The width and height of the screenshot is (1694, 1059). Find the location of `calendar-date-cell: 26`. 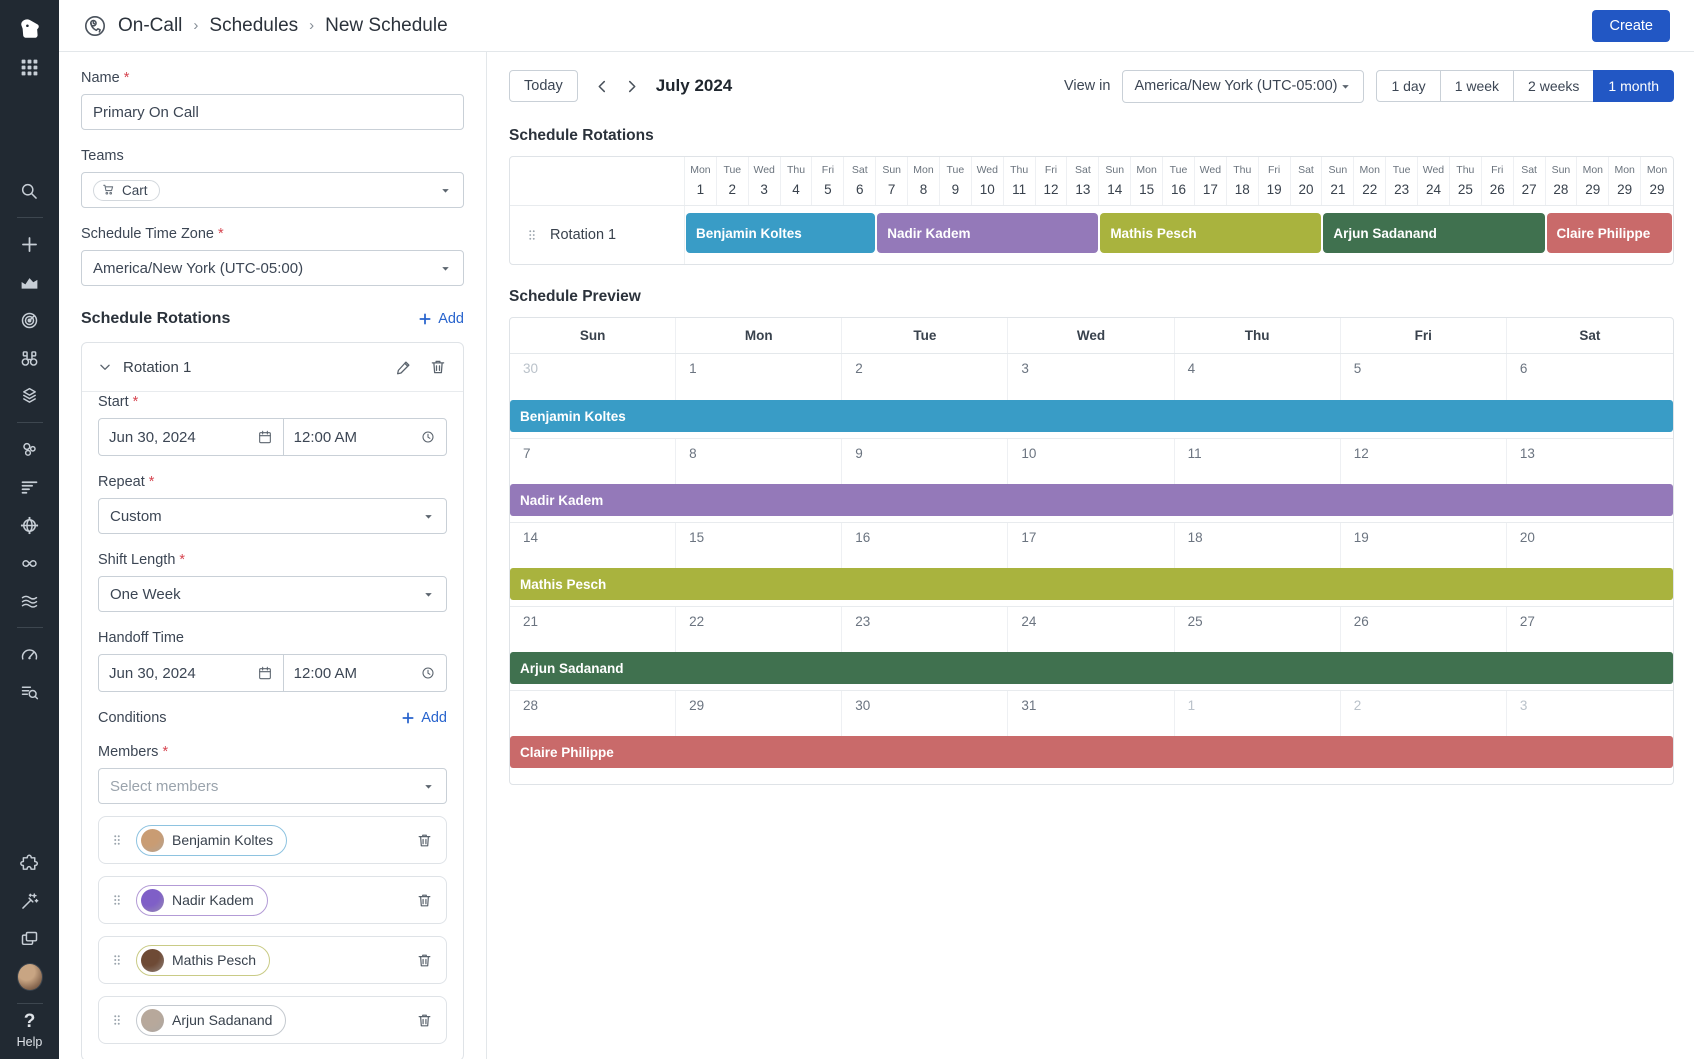

calendar-date-cell: 26 is located at coordinates (1424, 629).